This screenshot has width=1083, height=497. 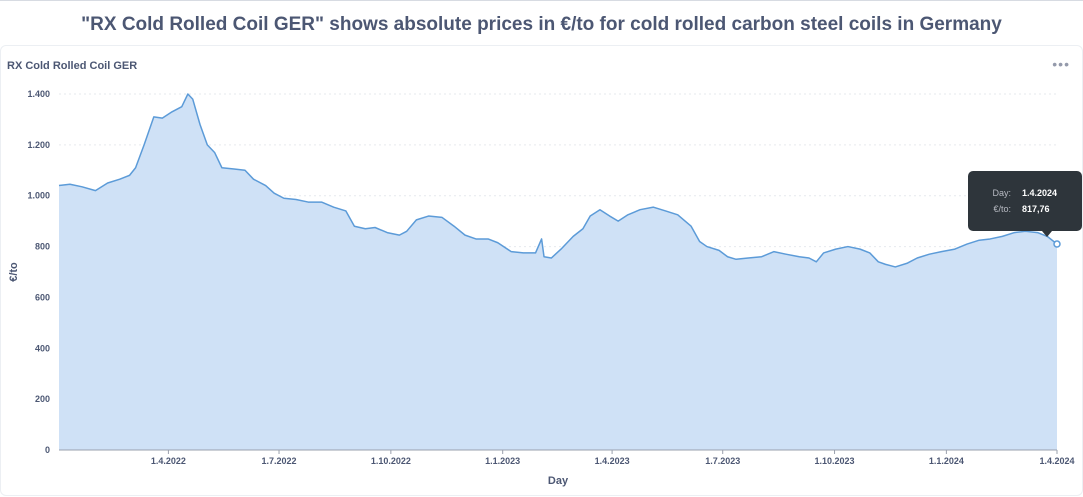 What do you see at coordinates (1002, 209) in the screenshot?
I see `tooltip-value-label: €/to:` at bounding box center [1002, 209].